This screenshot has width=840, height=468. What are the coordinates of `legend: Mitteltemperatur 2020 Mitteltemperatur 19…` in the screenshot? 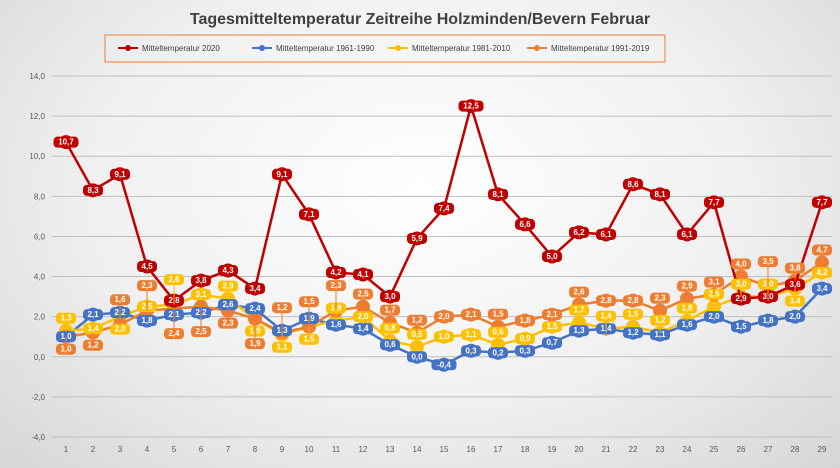 It's located at (384, 48).